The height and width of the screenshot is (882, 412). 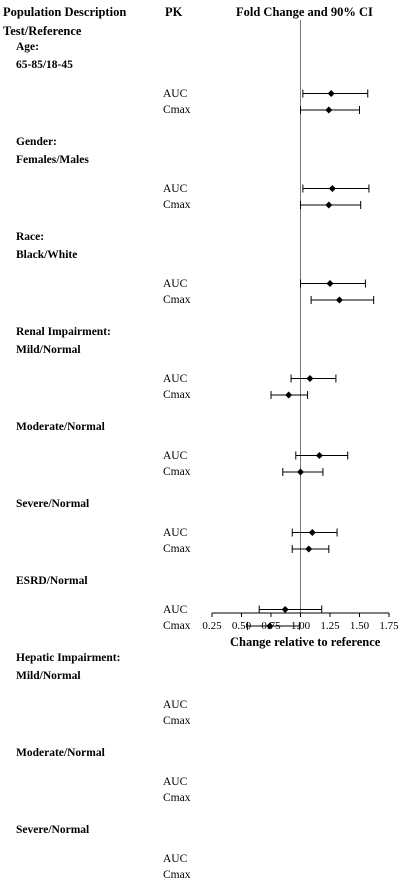 What do you see at coordinates (304, 12) in the screenshot?
I see `fold-change-header: Fold Change and 90% CI` at bounding box center [304, 12].